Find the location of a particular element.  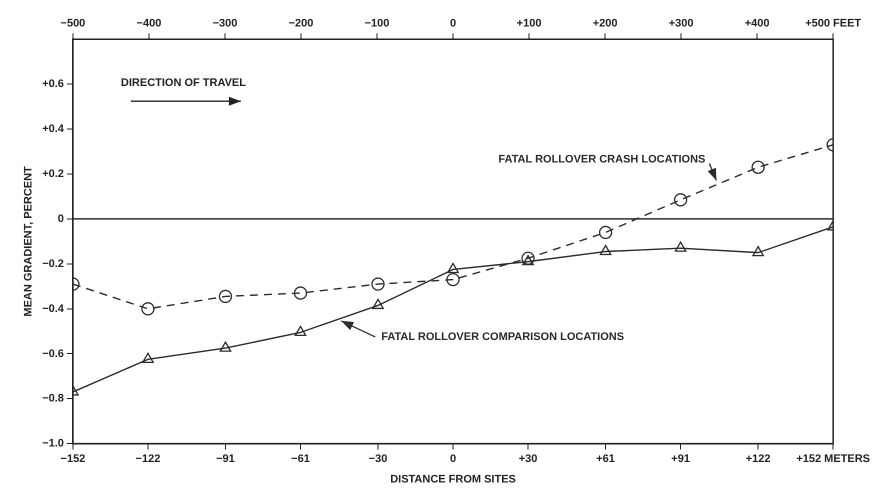

x-tick-label: −152 is located at coordinates (73, 459).